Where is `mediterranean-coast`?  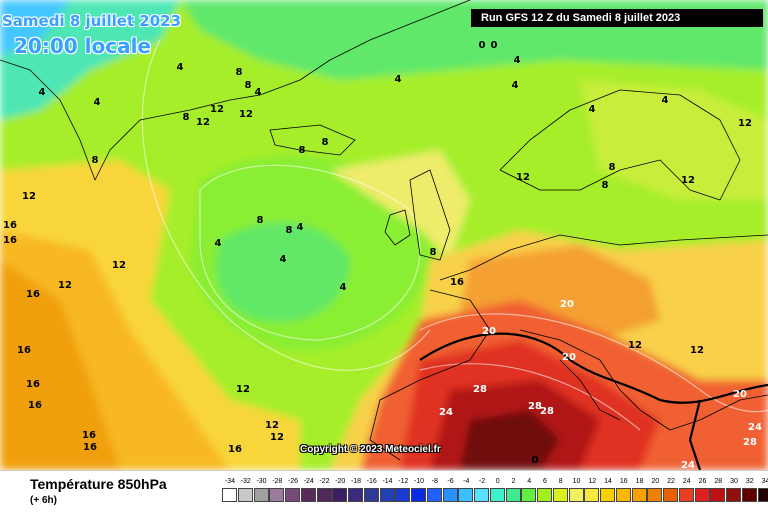 mediterranean-coast is located at coordinates (643, 380).